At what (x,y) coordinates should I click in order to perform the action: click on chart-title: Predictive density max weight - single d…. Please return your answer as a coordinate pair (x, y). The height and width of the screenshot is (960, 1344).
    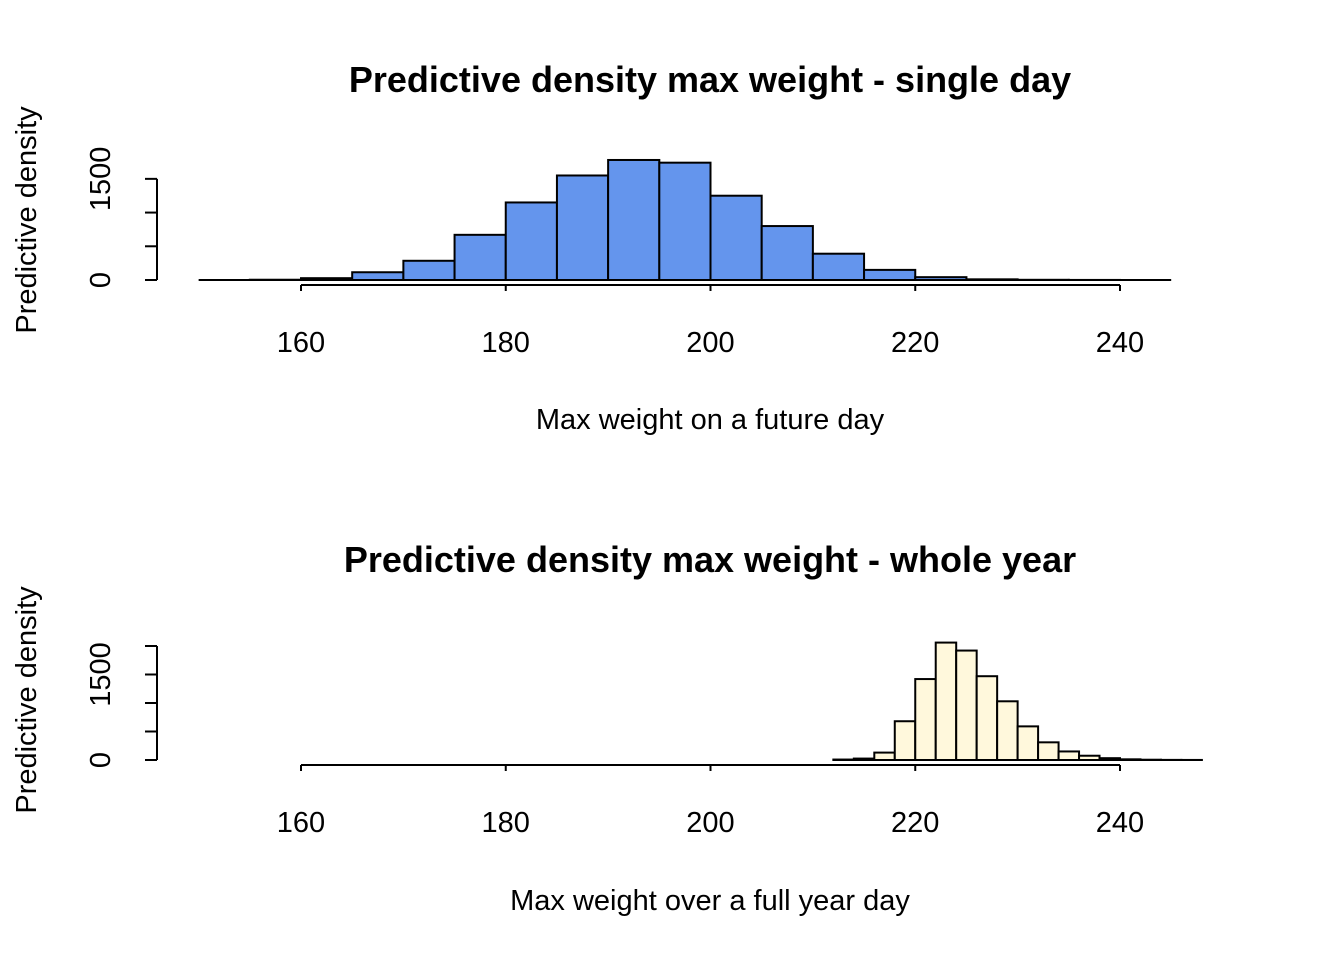
    Looking at the image, I should click on (710, 79).